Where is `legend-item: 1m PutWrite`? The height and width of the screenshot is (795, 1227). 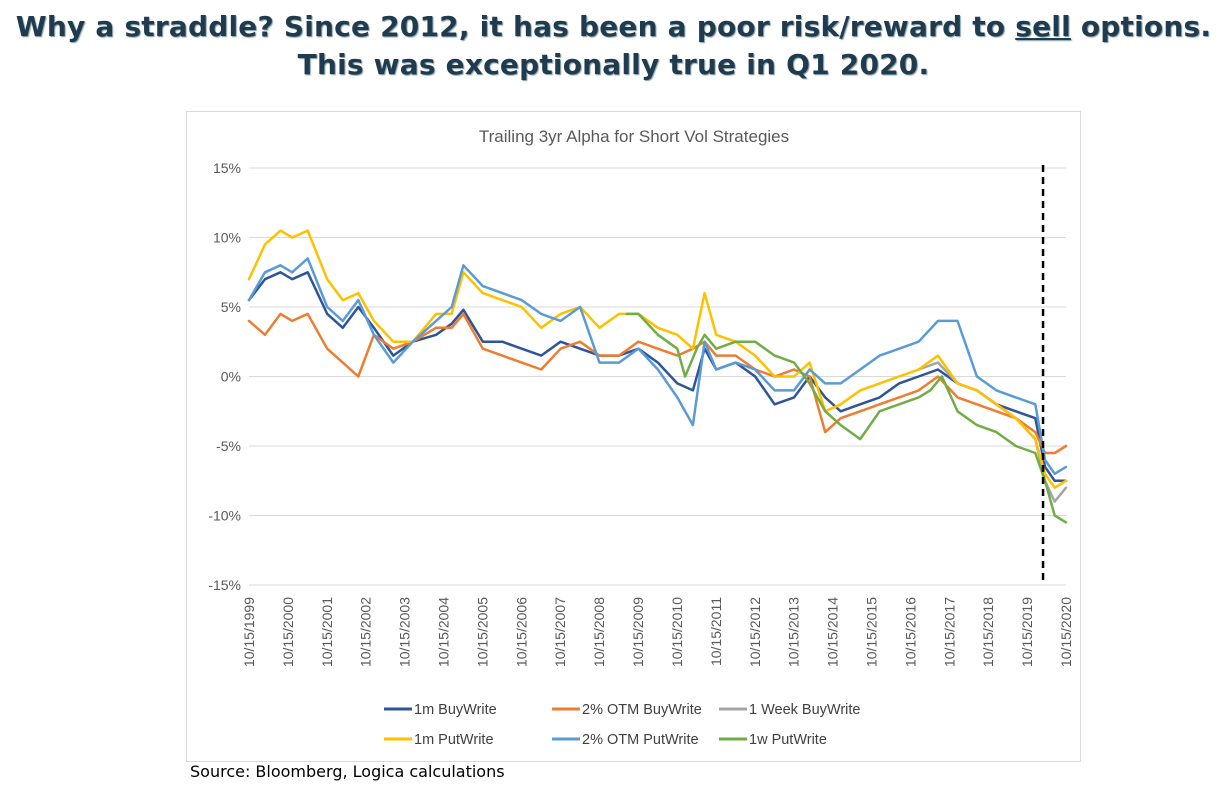 legend-item: 1m PutWrite is located at coordinates (439, 740).